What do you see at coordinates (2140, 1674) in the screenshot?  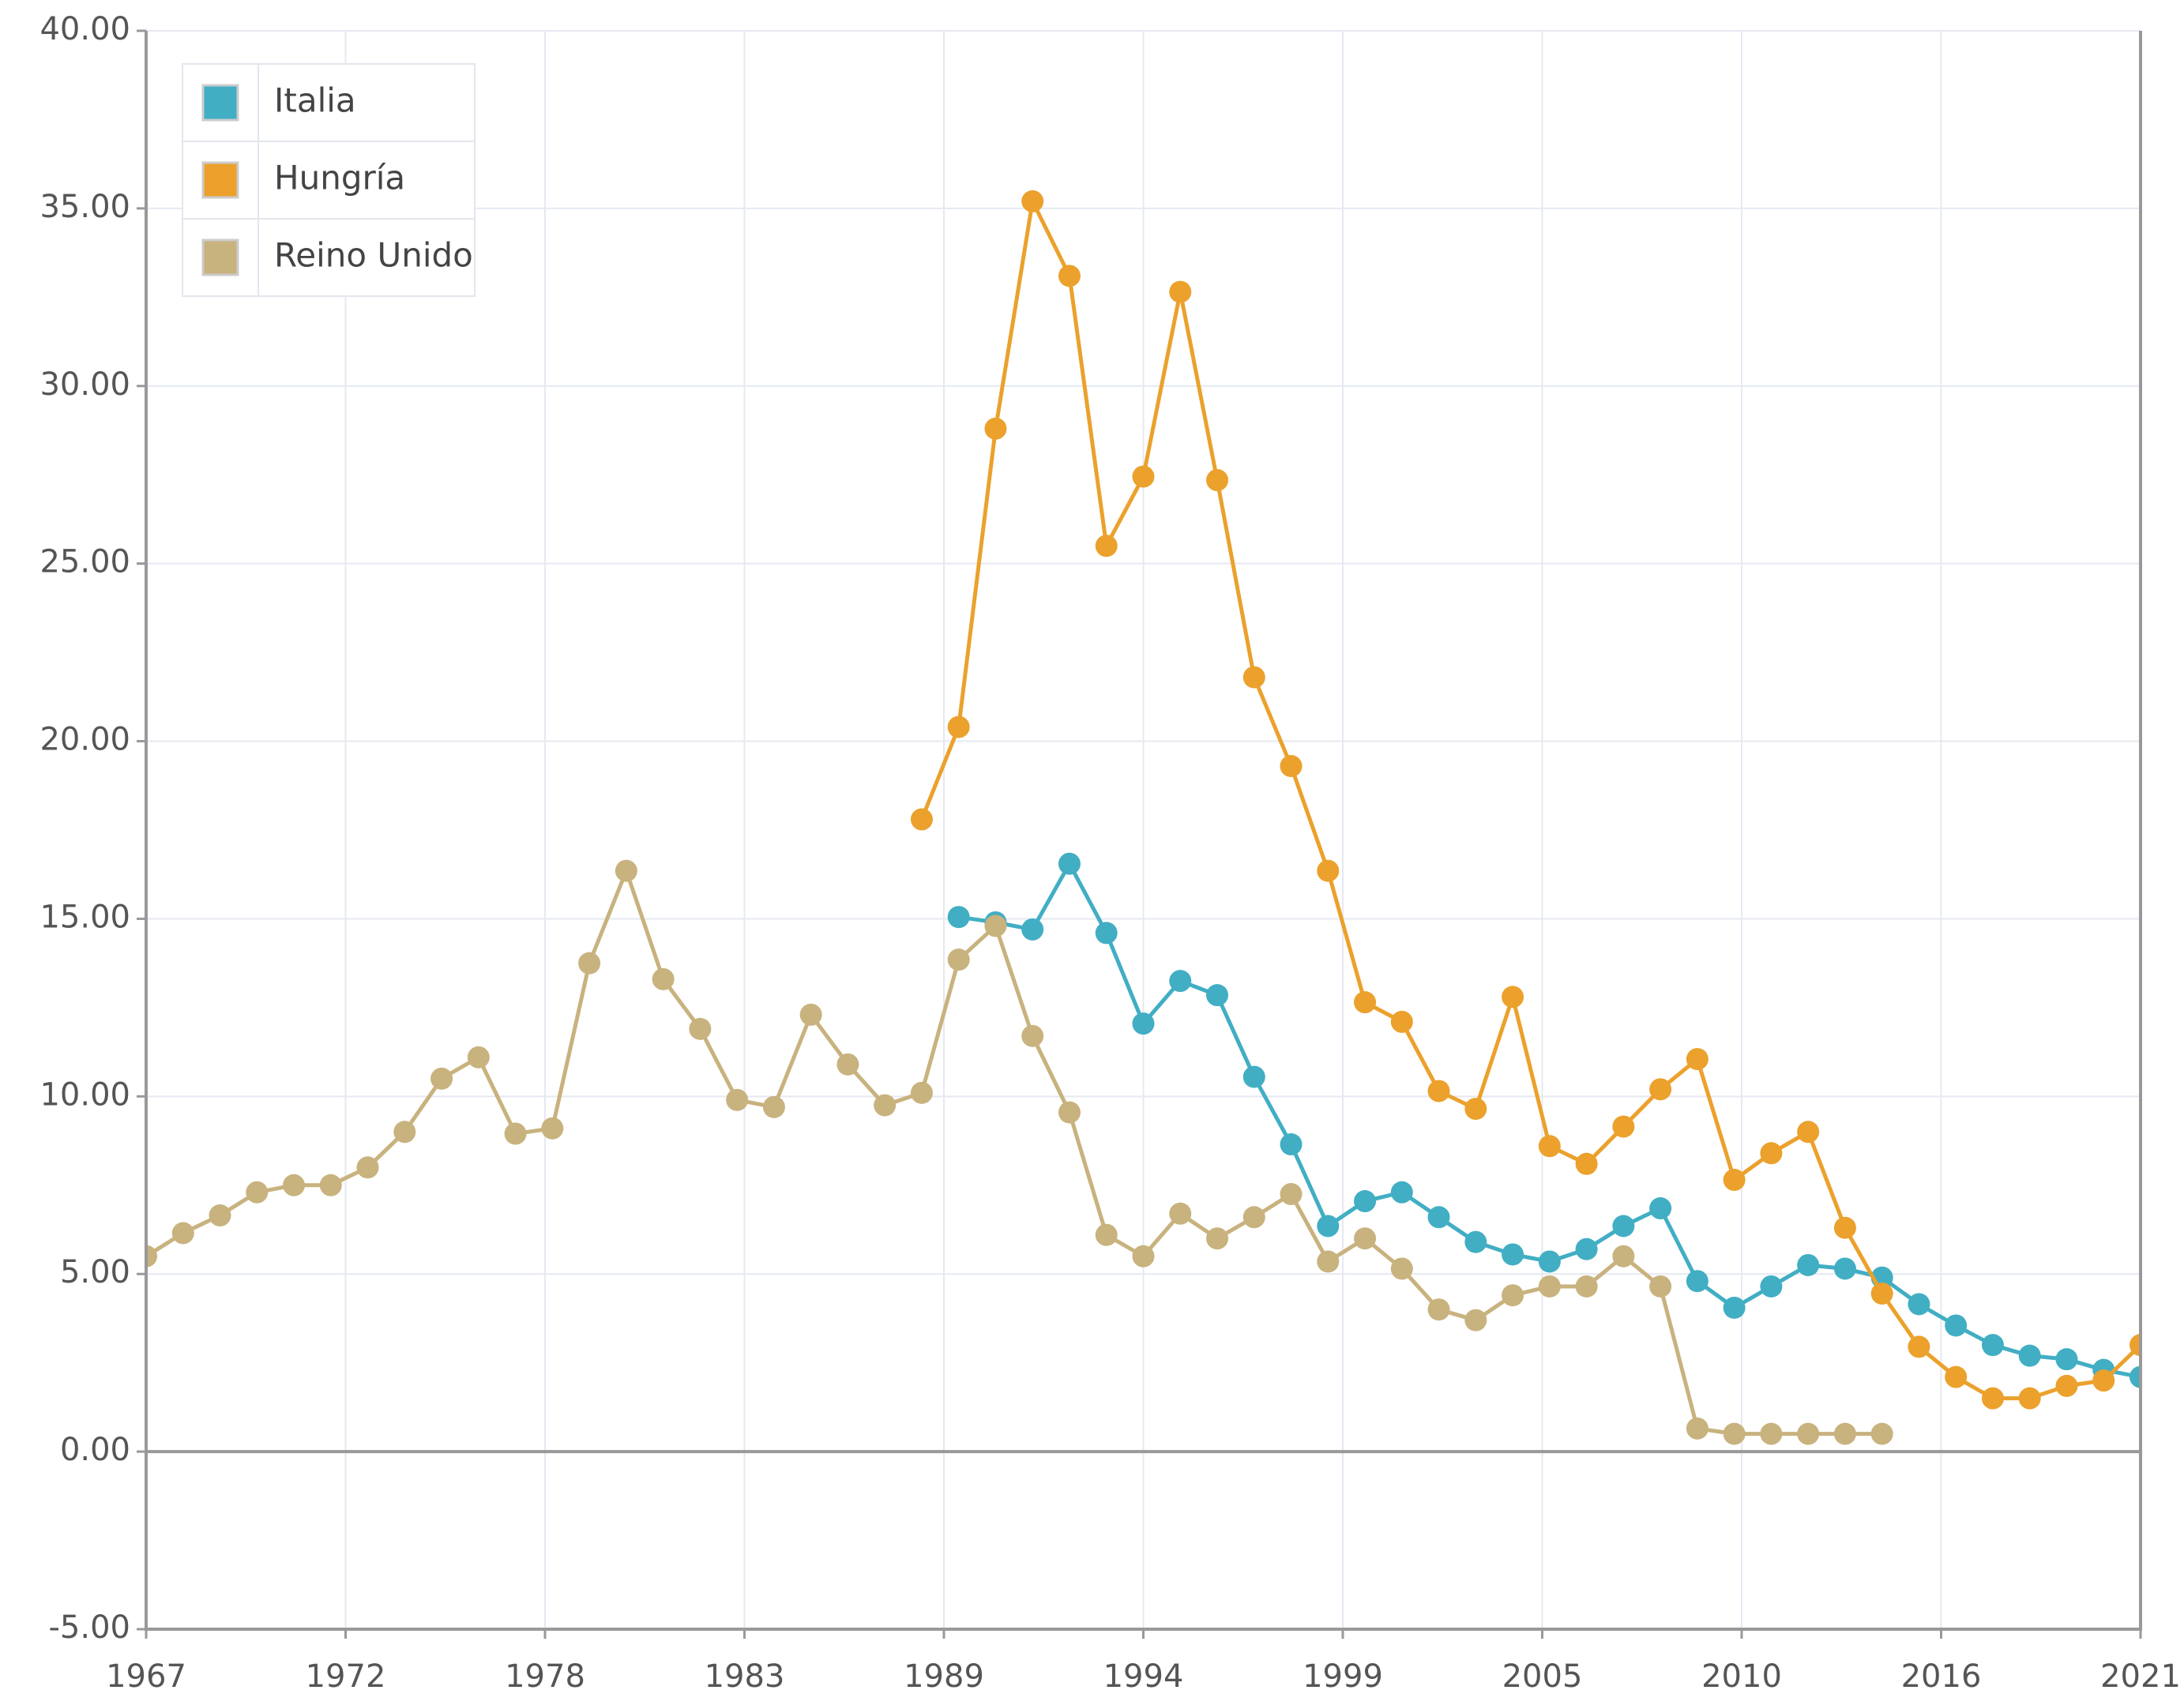 I see `x-tick-label: 2021` at bounding box center [2140, 1674].